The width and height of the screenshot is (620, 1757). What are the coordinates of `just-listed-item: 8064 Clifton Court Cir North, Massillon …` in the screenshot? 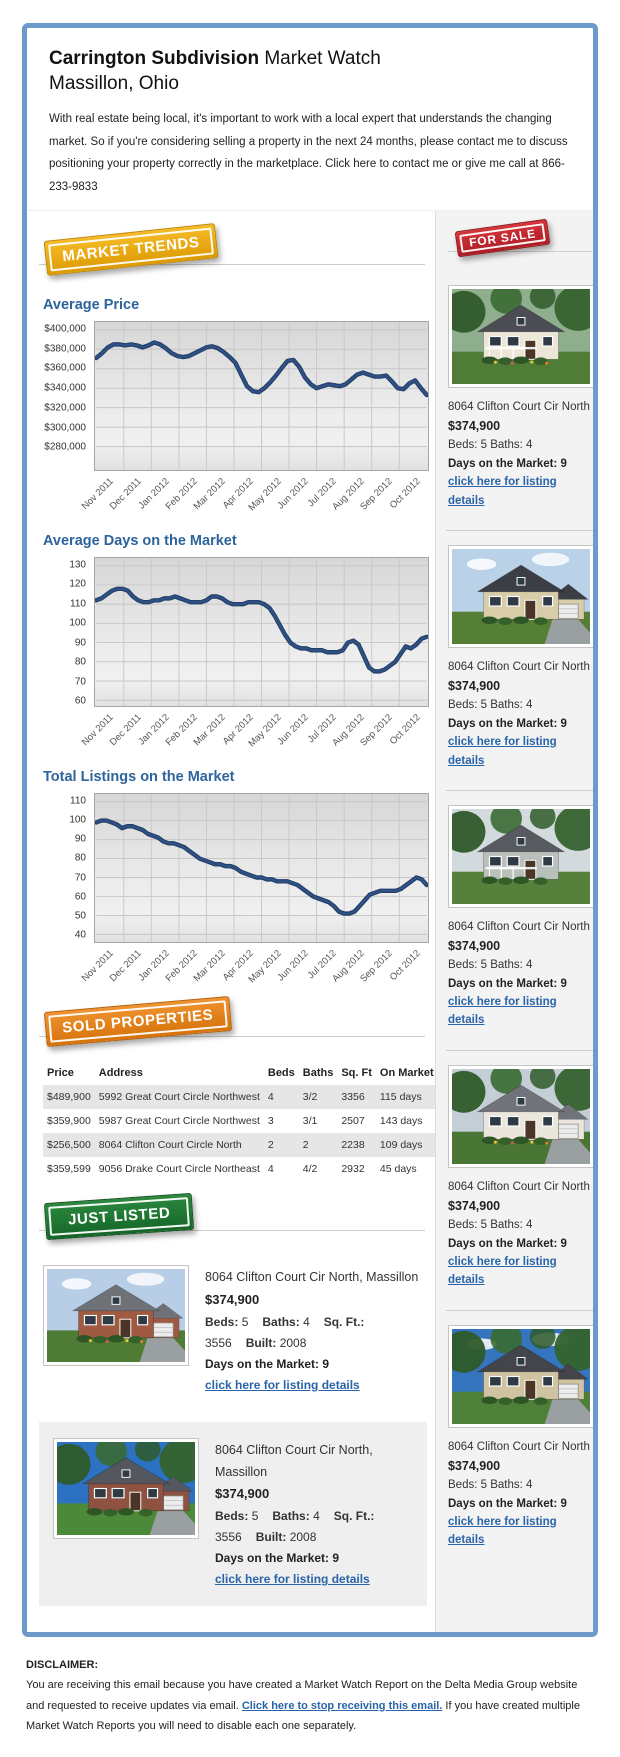 It's located at (233, 1330).